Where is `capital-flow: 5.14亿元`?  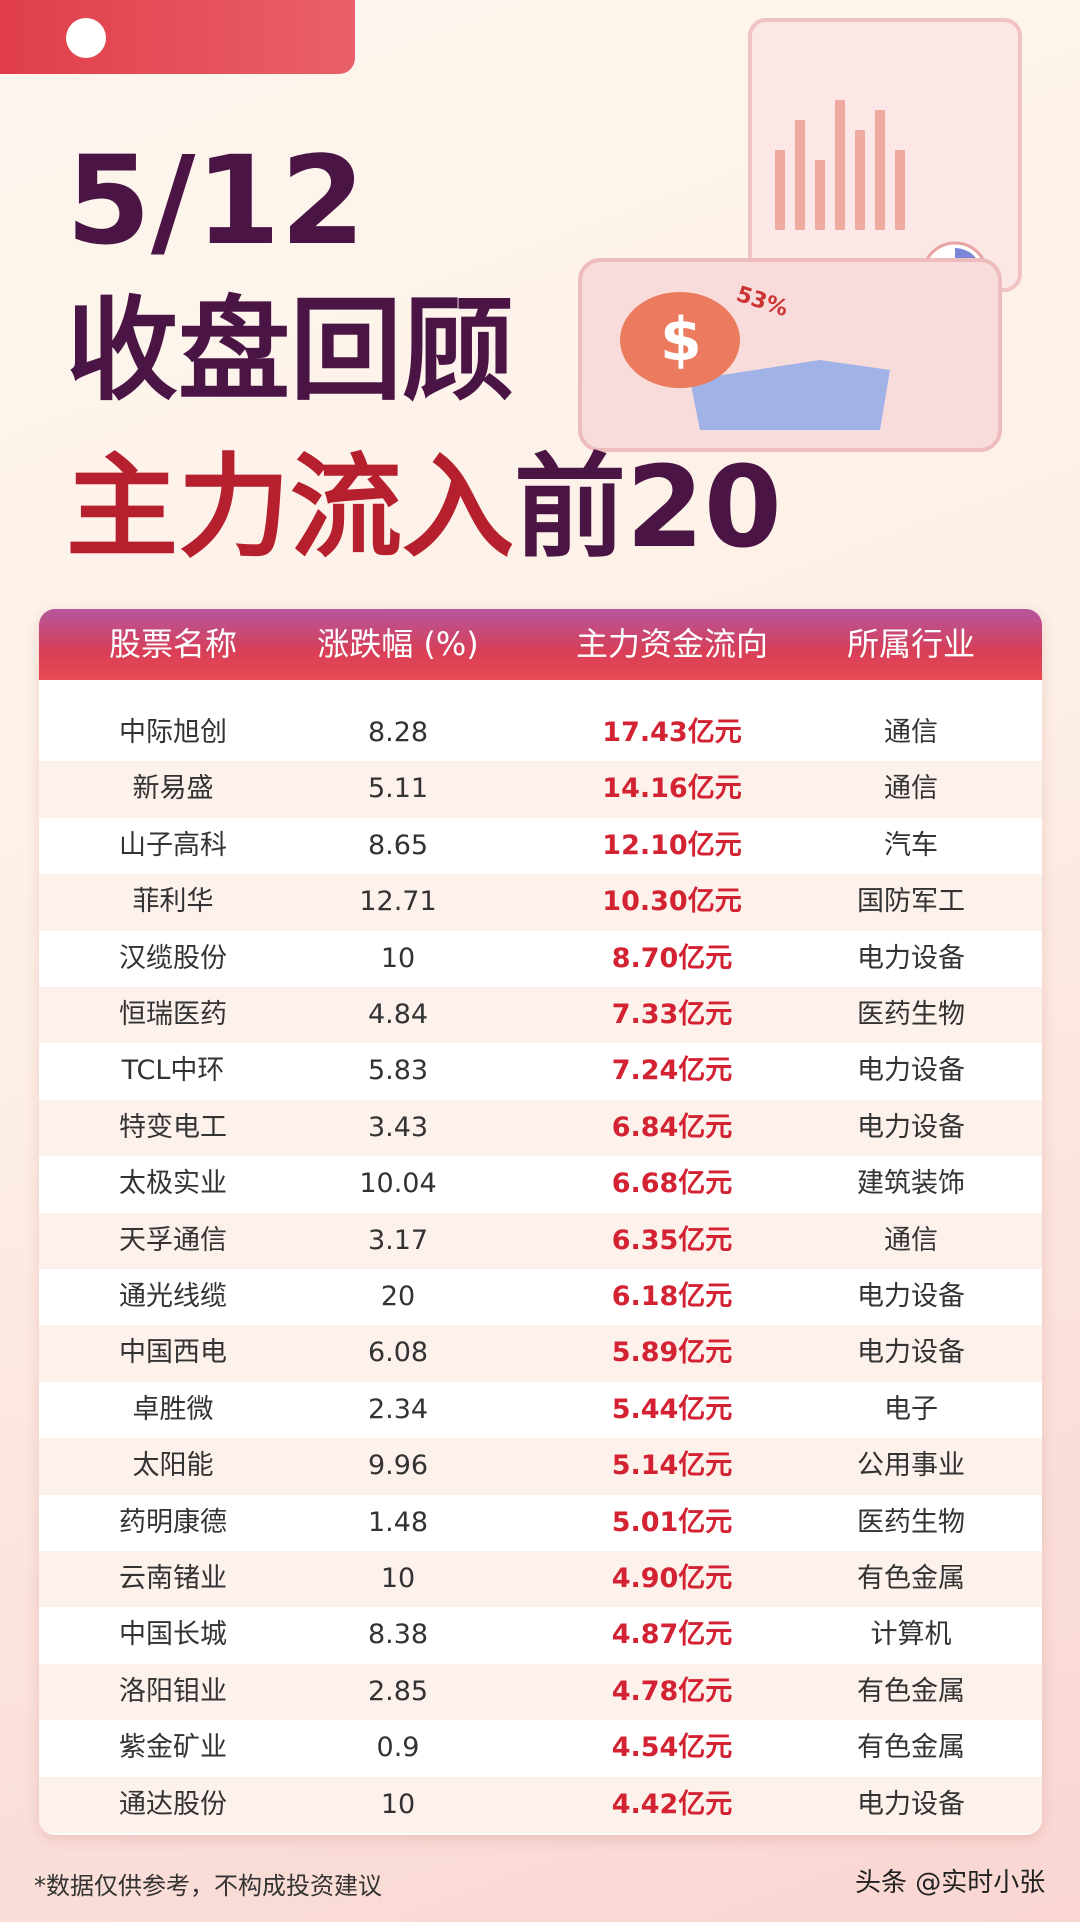 capital-flow: 5.14亿元 is located at coordinates (672, 1466).